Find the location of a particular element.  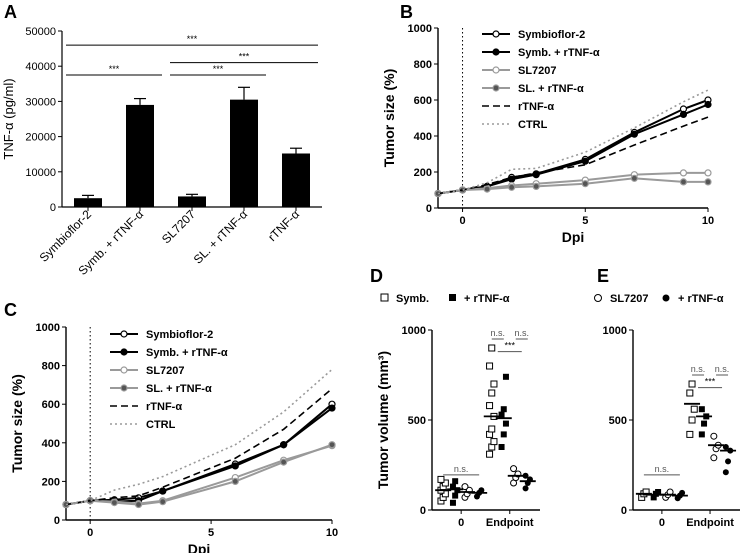

y-tick-label: 1000 is located at coordinates (414, 331).